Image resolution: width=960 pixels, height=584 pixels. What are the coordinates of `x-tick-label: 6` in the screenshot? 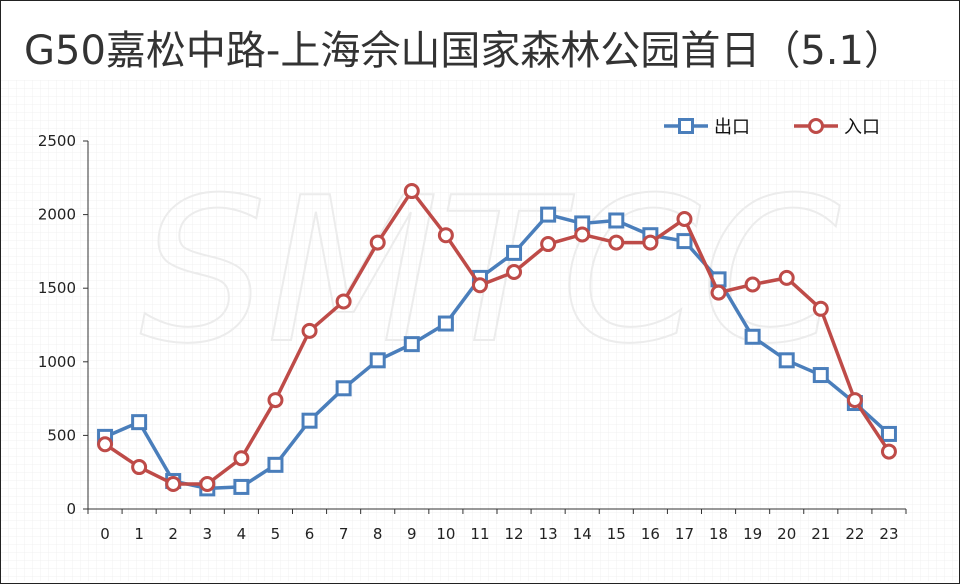 It's located at (310, 534).